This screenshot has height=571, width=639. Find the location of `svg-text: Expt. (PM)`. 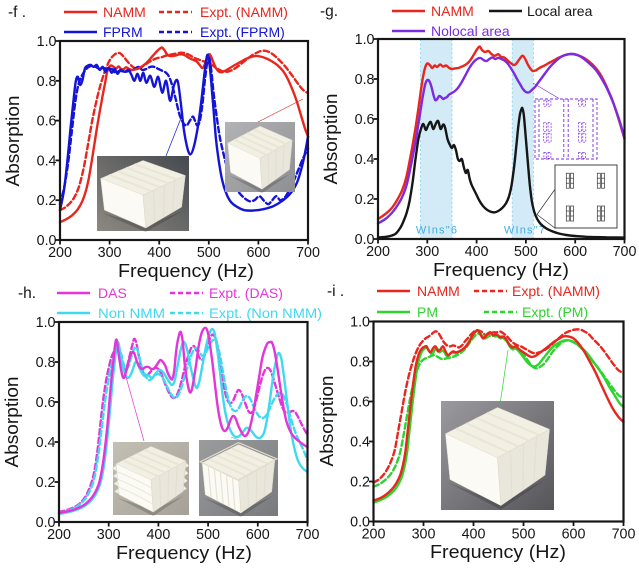

svg-text: Expt. (PM) is located at coordinates (555, 312).